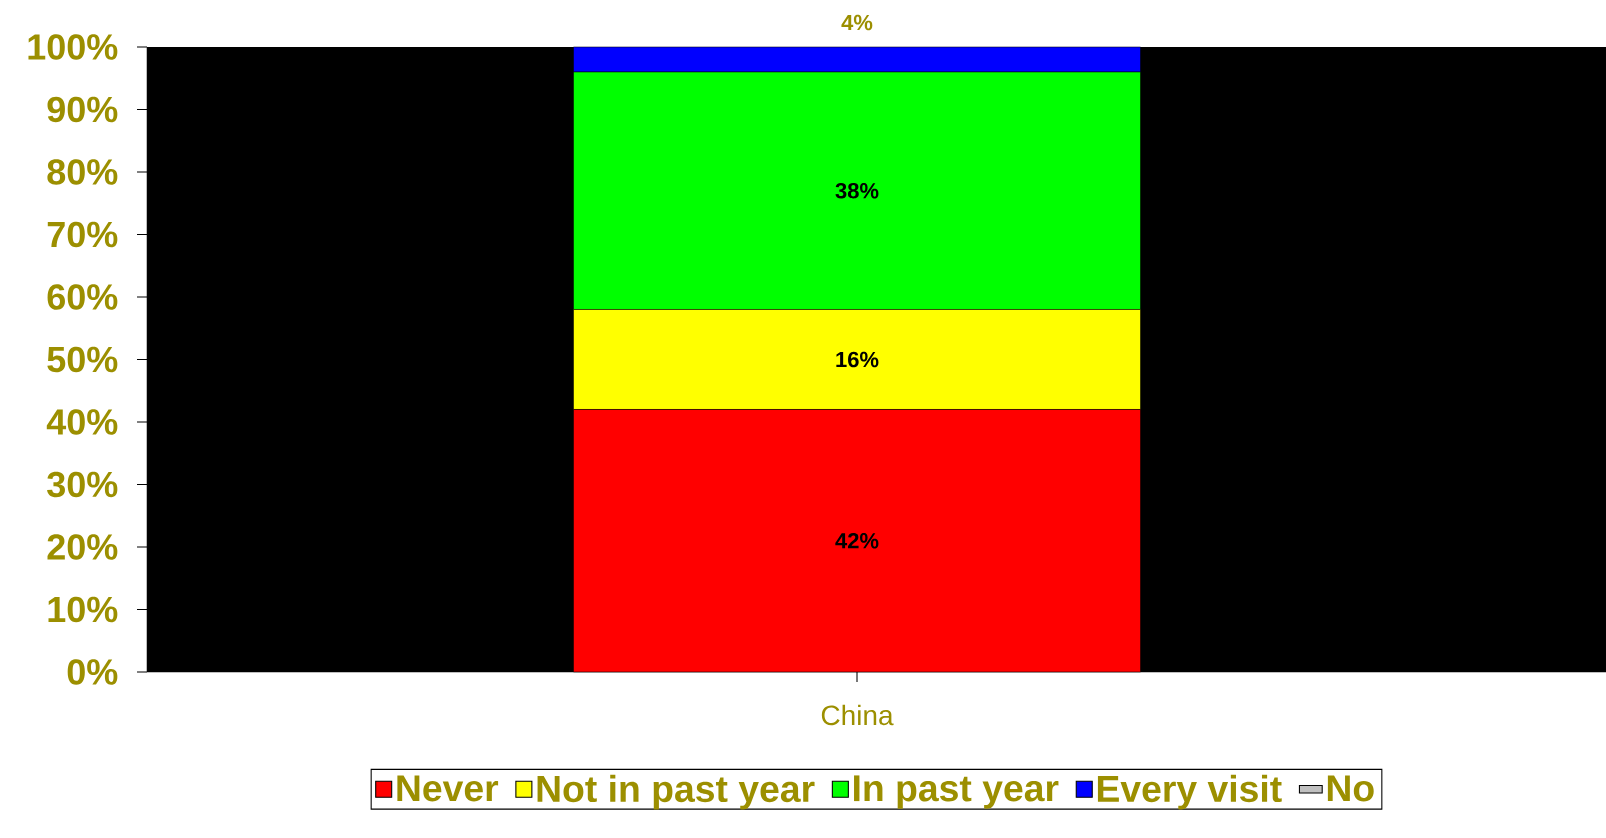 This screenshot has height=838, width=1606. I want to click on y-tick-label: 100%, so click(73, 47).